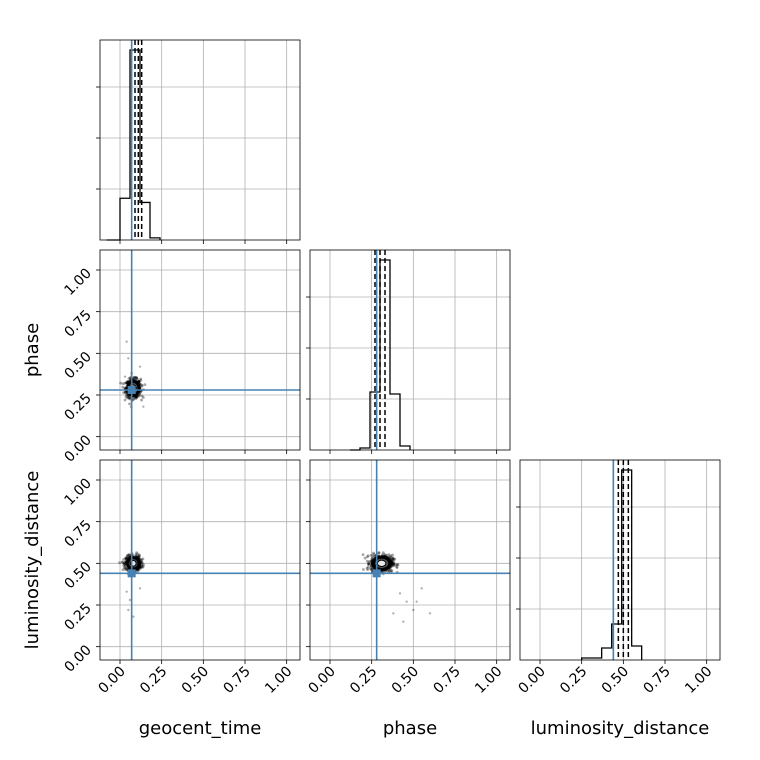 The height and width of the screenshot is (760, 760). Describe the element at coordinates (32, 560) in the screenshot. I see `y-axis-label-luminosity-distance: luminosity_distance` at that location.